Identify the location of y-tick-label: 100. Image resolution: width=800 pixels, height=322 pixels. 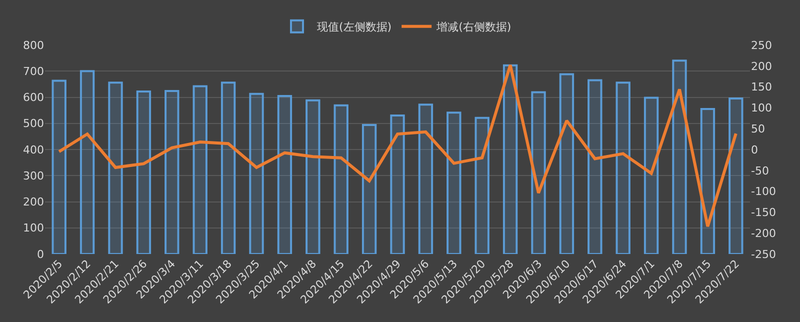
(33, 228).